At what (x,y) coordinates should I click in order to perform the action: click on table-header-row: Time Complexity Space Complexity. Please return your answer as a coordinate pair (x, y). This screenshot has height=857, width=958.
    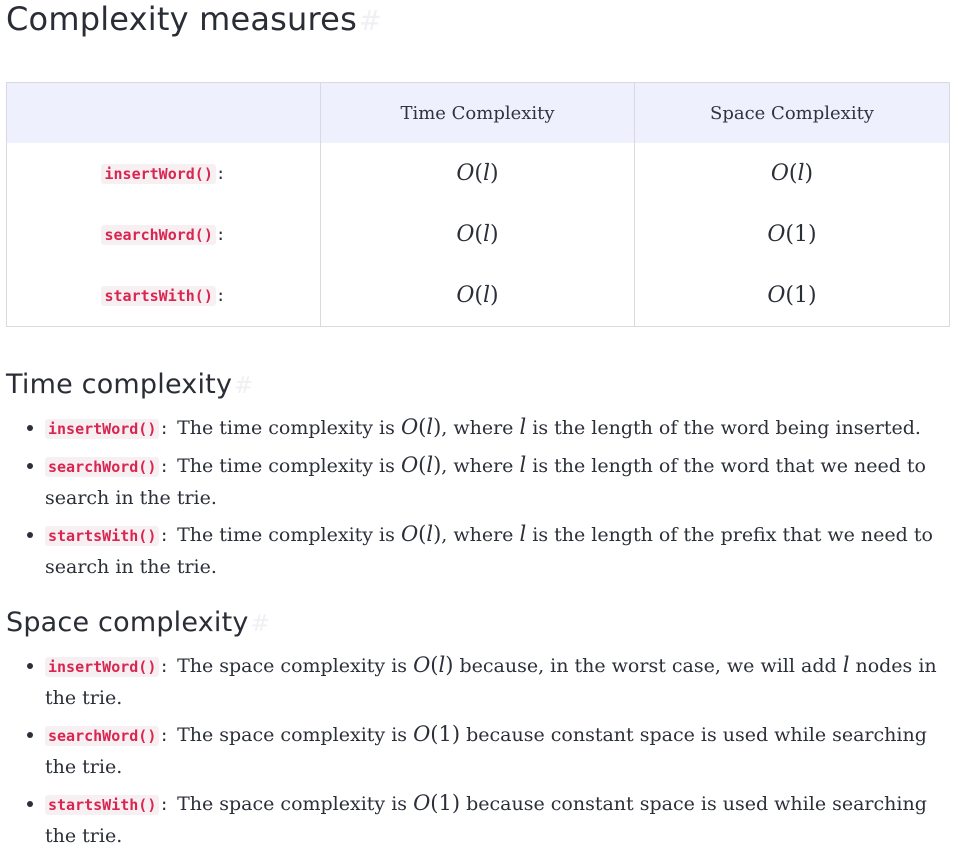
    Looking at the image, I should click on (478, 112).